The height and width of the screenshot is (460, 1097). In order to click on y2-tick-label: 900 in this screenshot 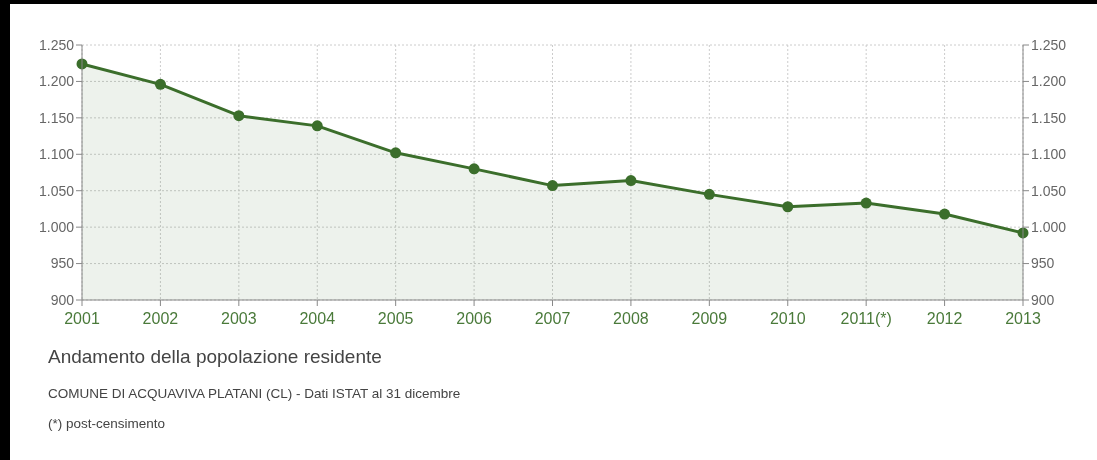, I will do `click(1043, 299)`.